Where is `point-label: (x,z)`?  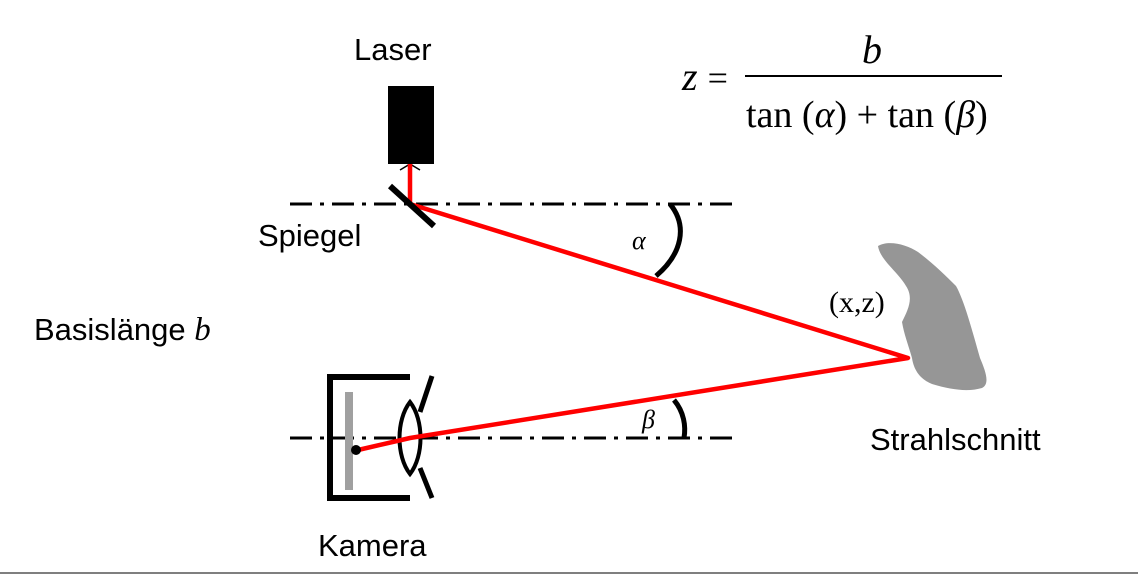
point-label: (x,z) is located at coordinates (857, 302).